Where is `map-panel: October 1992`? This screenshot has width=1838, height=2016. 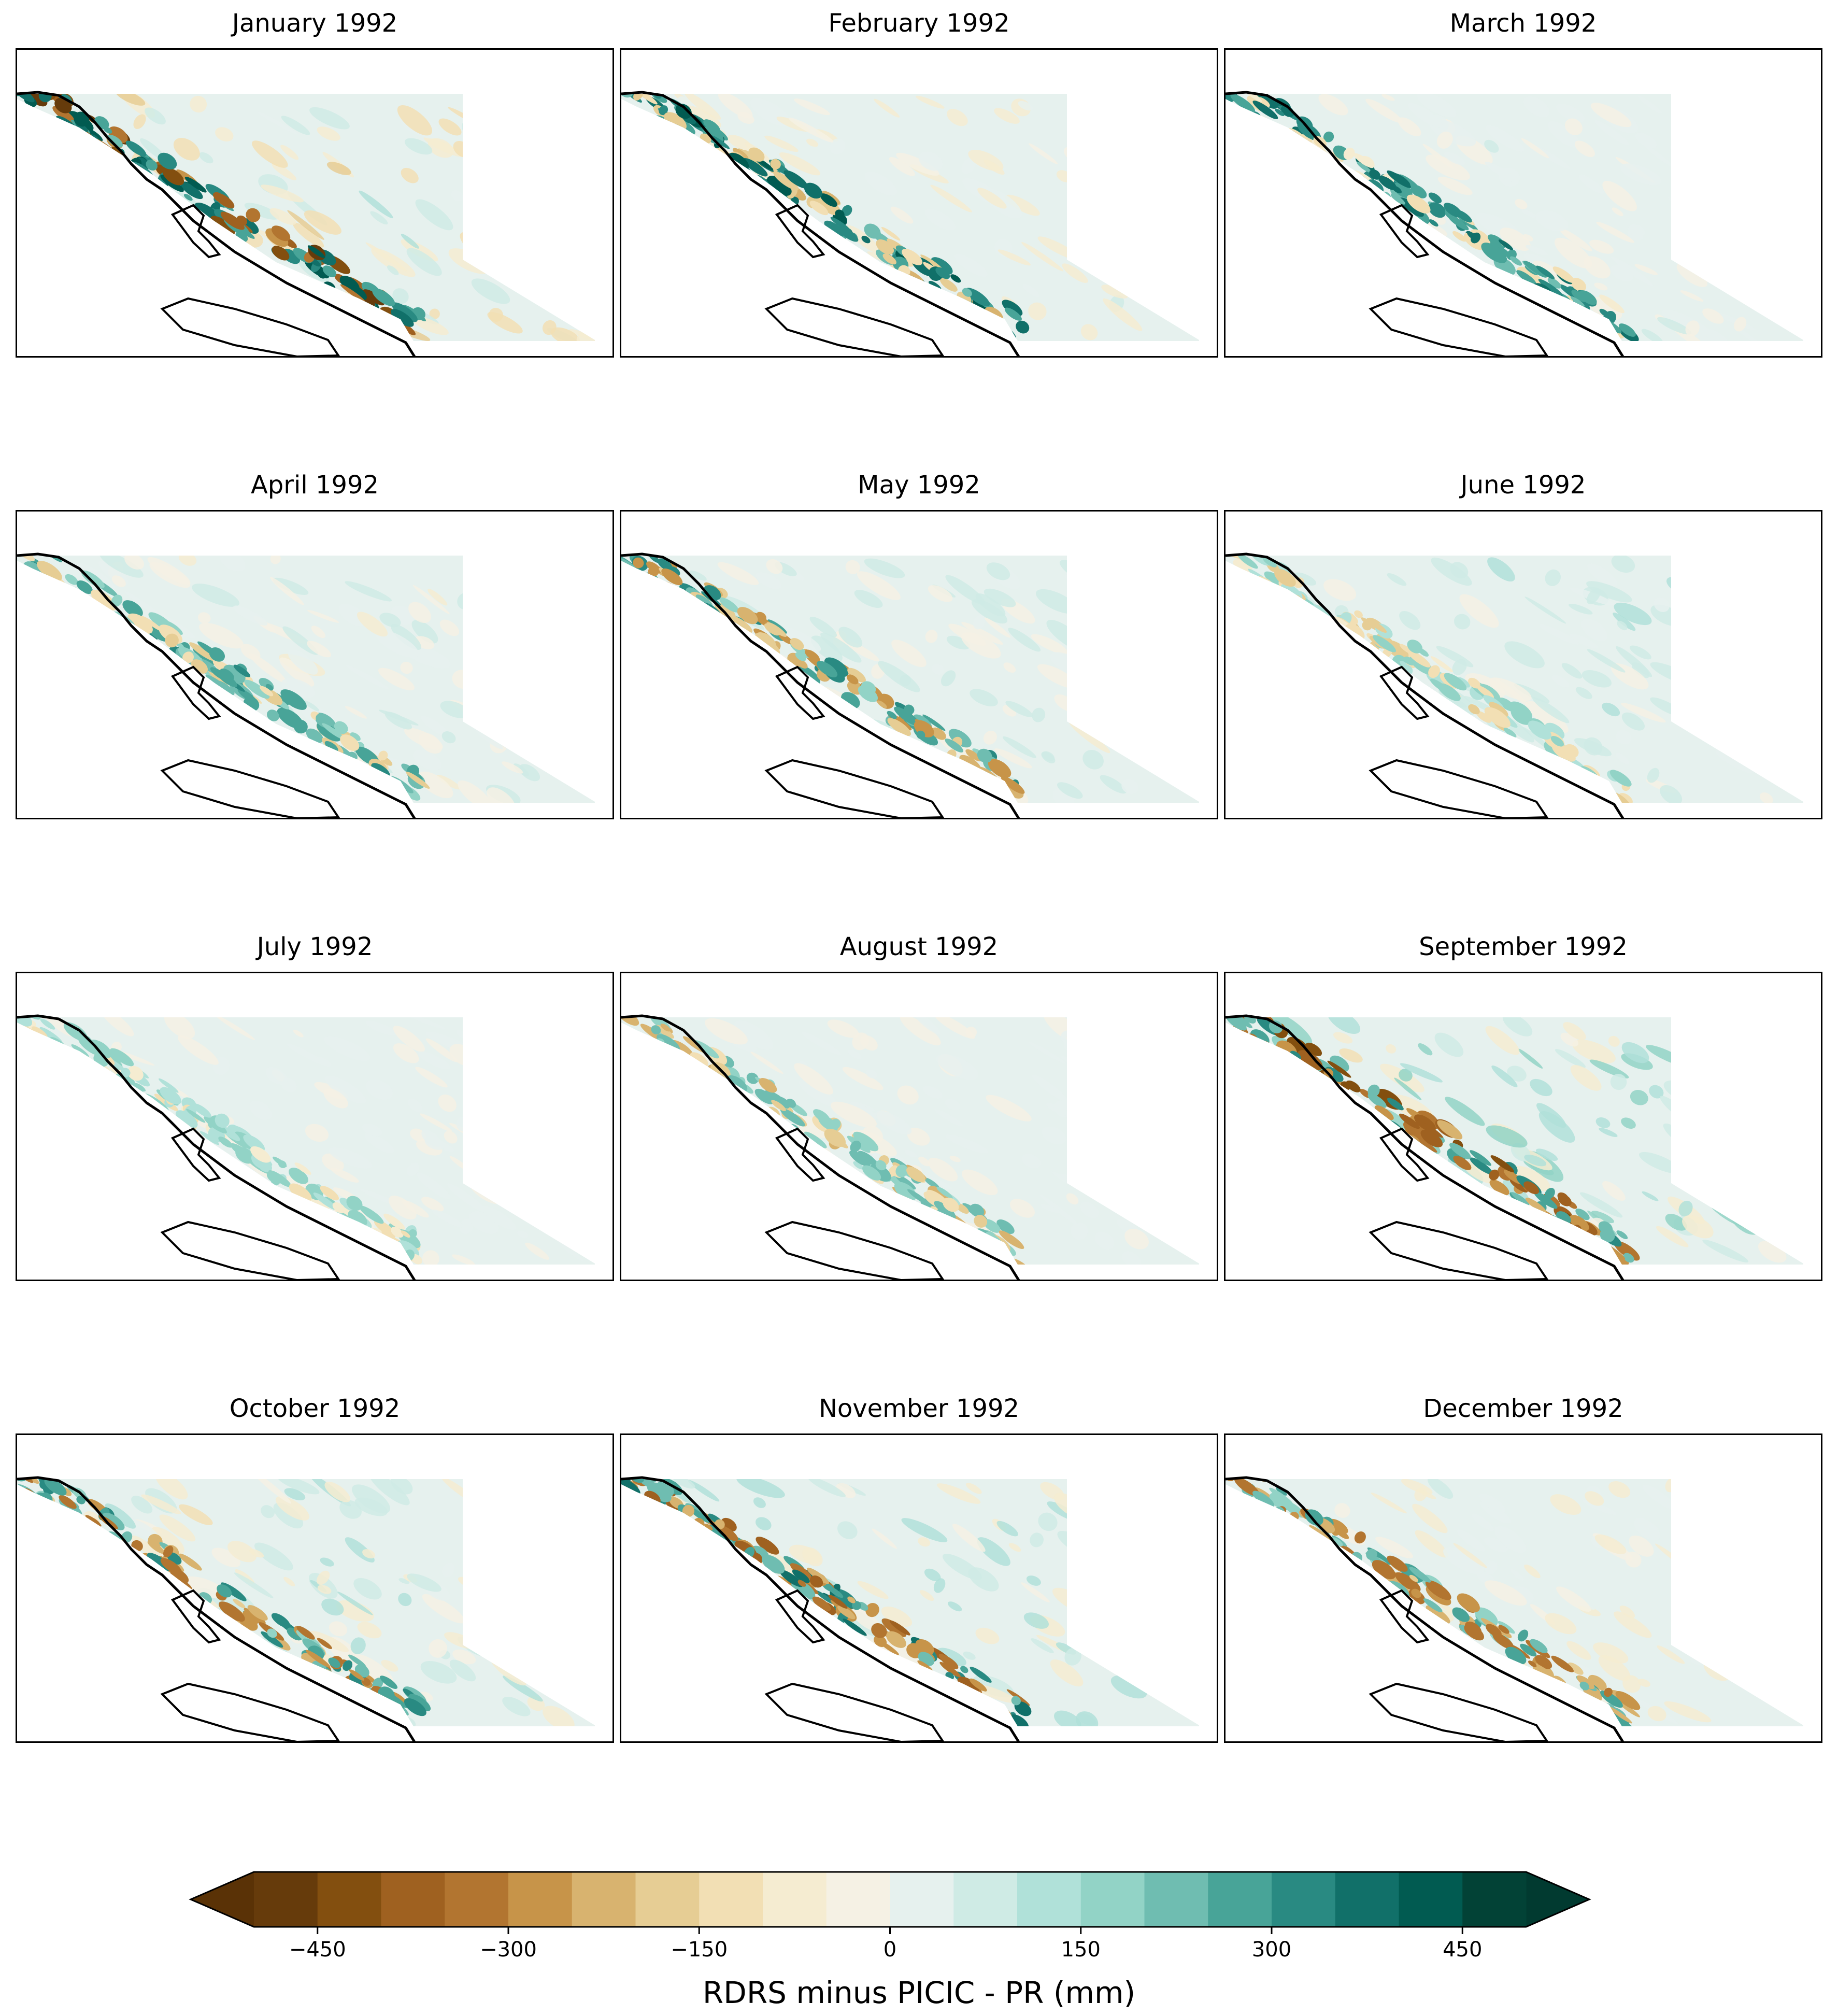 map-panel: October 1992 is located at coordinates (315, 1568).